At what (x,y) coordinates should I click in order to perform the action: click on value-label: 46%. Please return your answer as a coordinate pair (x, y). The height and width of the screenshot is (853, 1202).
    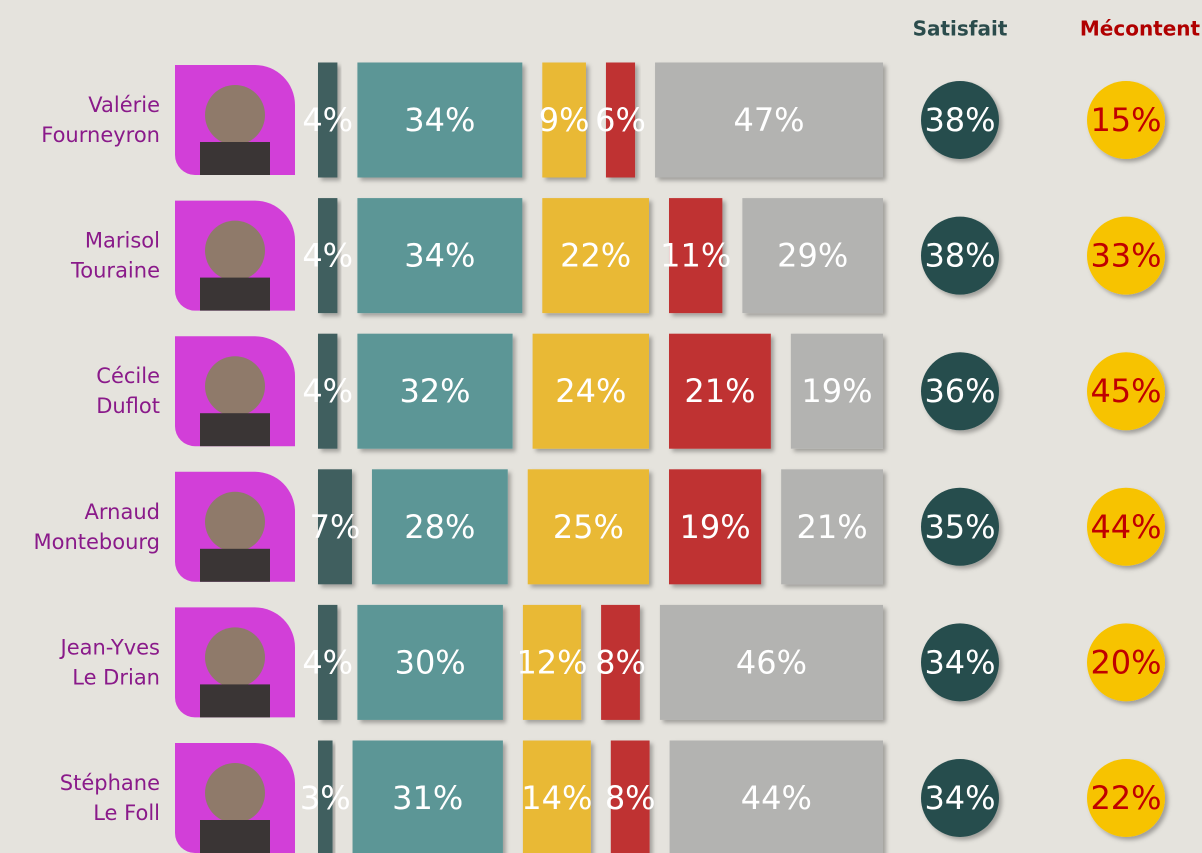
    Looking at the image, I should click on (771, 662).